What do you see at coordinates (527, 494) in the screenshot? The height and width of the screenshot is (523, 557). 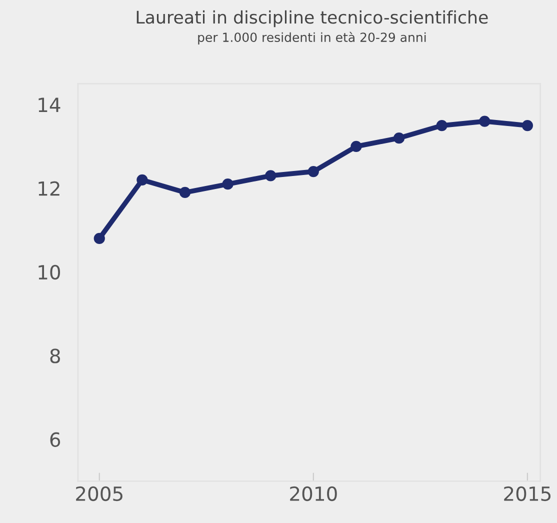 I see `x-tick-label: 2015` at bounding box center [527, 494].